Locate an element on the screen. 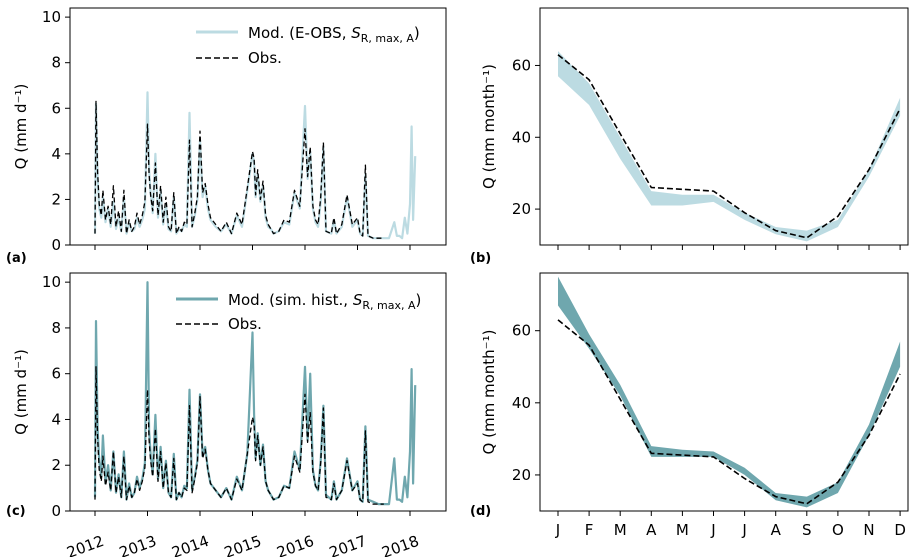 The height and width of the screenshot is (557, 910). x-tick-label: 2013 is located at coordinates (138, 544).